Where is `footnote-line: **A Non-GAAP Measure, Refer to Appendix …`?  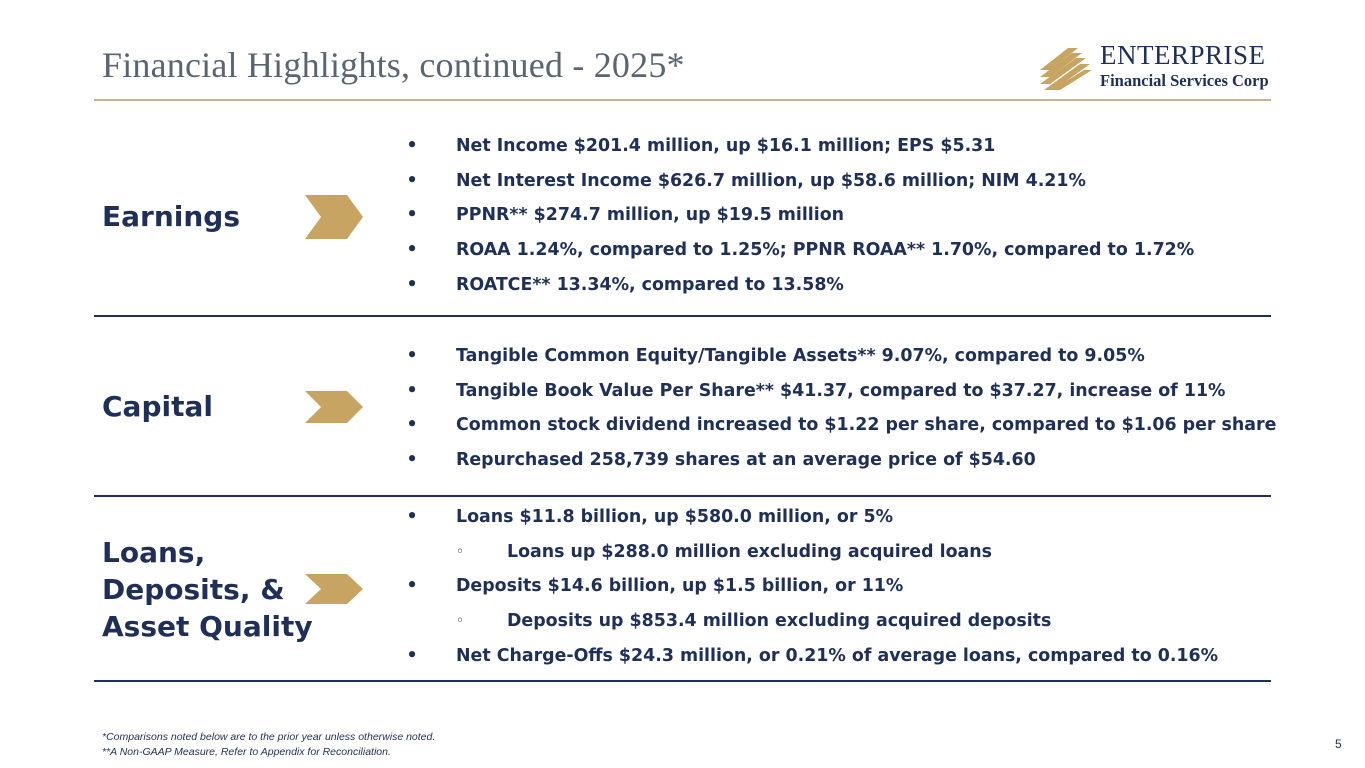
footnote-line: **A Non-GAAP Measure, Refer to Appendix … is located at coordinates (246, 751).